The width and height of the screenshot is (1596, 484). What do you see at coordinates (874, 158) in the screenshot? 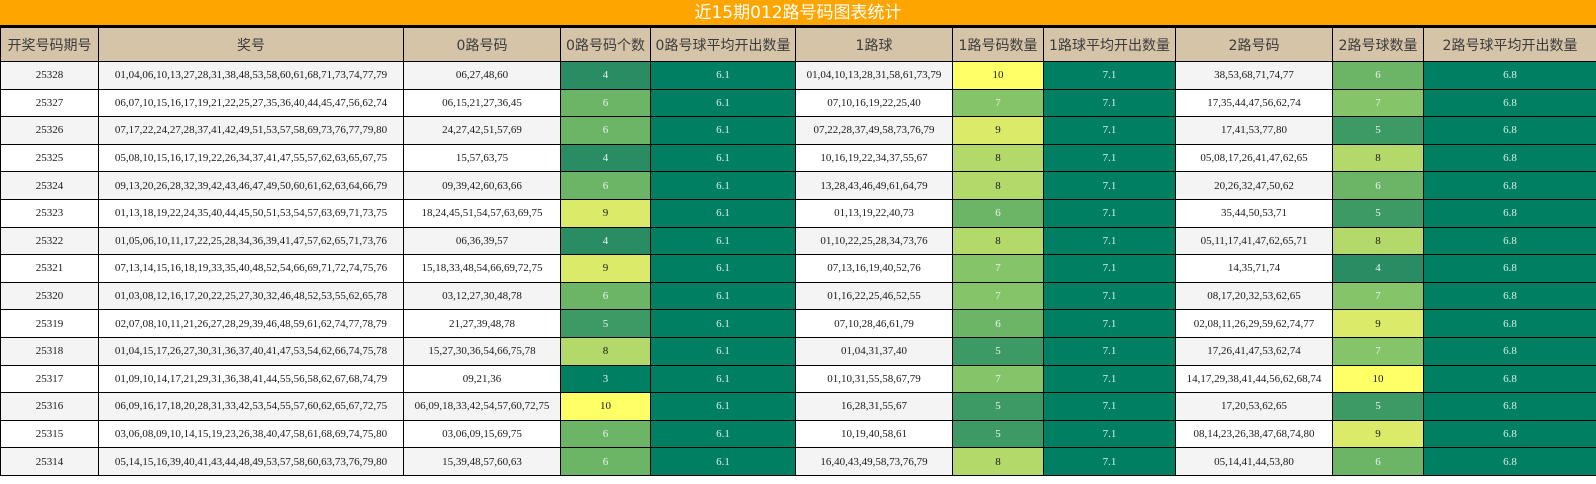
I see `cell-route1-numbers: 10,16,19,22,34,37,55,67` at bounding box center [874, 158].